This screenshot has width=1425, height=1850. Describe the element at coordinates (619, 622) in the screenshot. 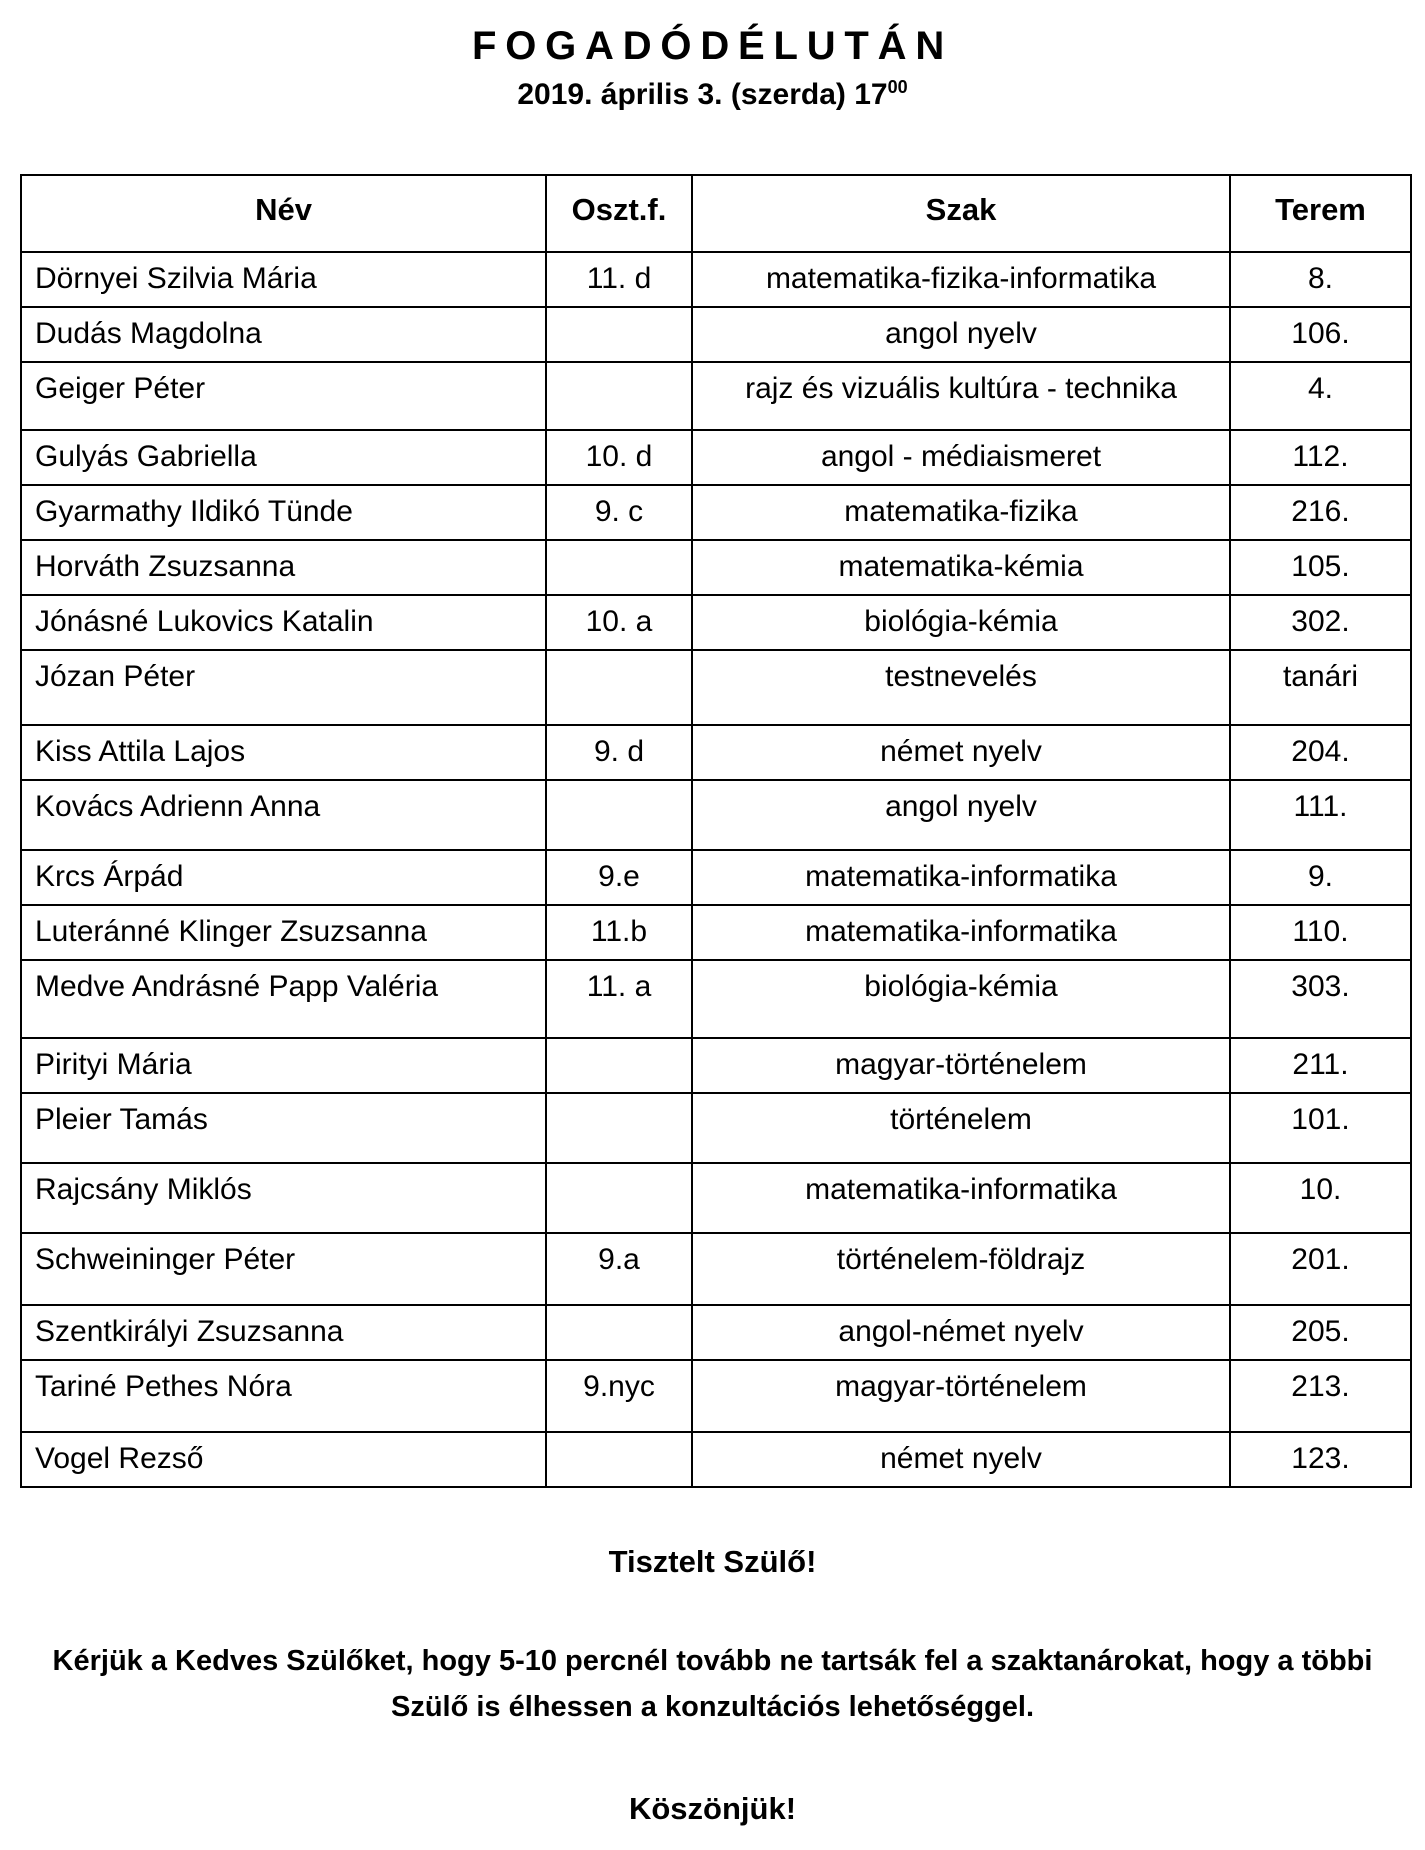

I see `cell-class-teacher: 10. a` at that location.